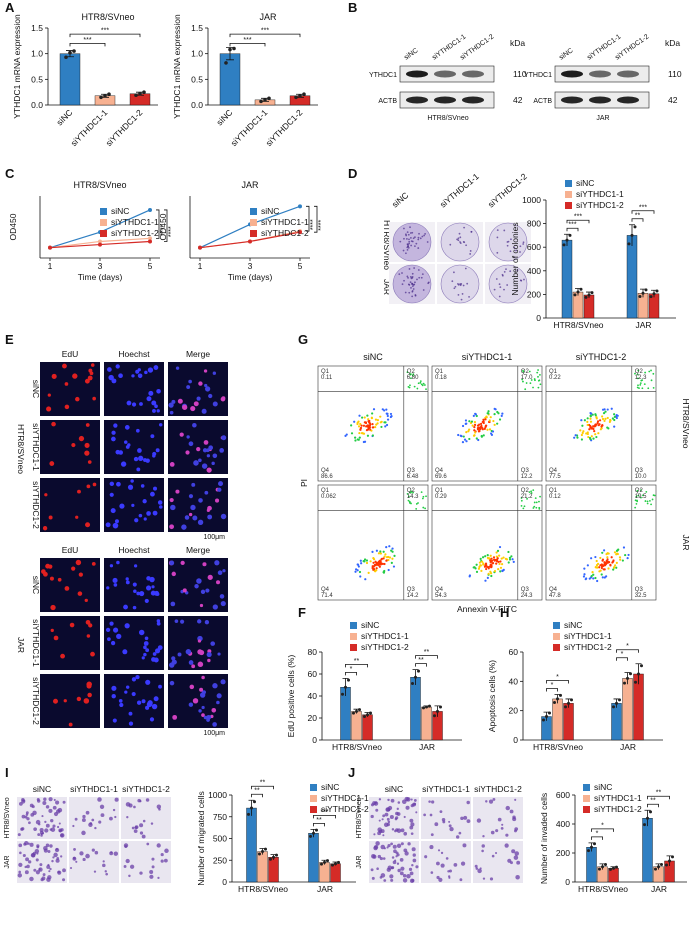  Describe the element at coordinates (578, 217) in the screenshot. I see `chart-d-colonies-cmp-sig: ***` at that location.